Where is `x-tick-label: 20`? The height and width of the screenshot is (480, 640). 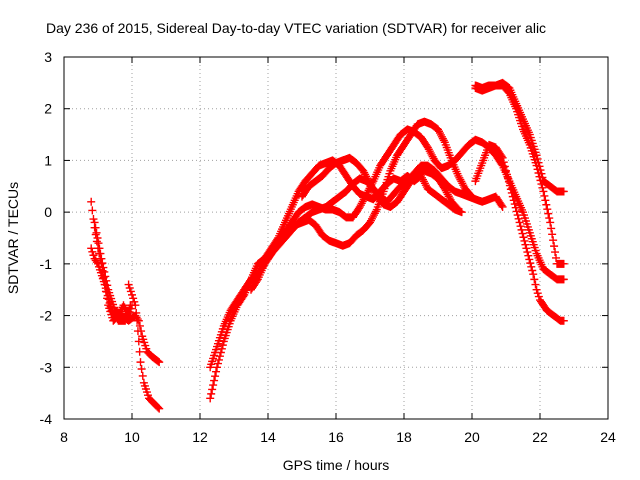 x-tick-label: 20 is located at coordinates (472, 437).